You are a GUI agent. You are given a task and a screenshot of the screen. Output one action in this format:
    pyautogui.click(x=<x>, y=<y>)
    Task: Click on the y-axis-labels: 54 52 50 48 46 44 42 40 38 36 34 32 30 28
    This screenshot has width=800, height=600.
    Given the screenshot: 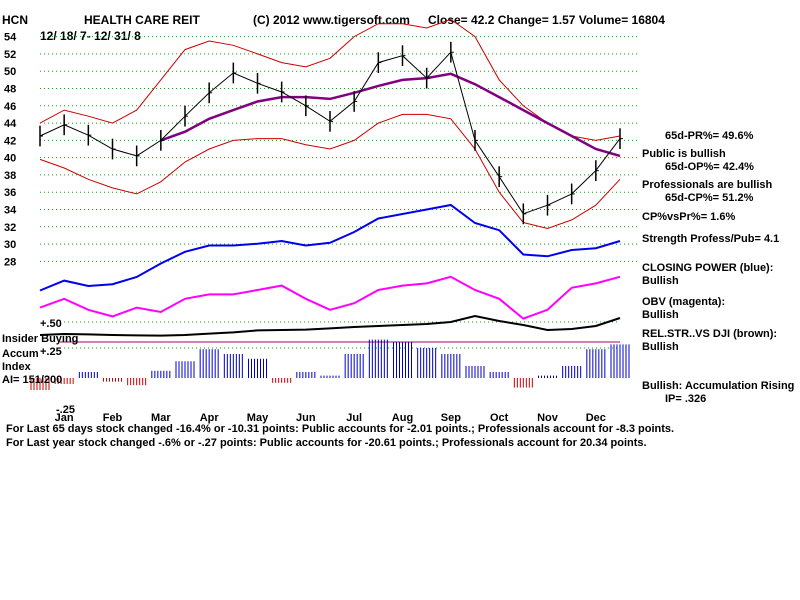 What is the action you would take?
    pyautogui.click(x=10, y=150)
    